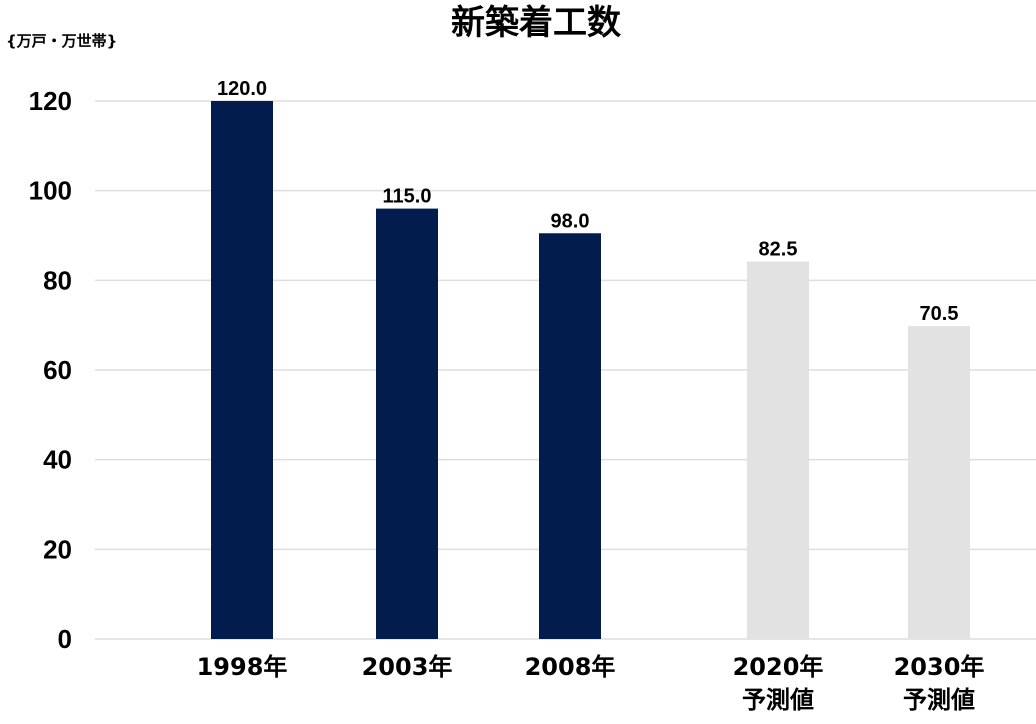 This screenshot has height=724, width=1036. I want to click on y-tick-label: 20, so click(57, 549).